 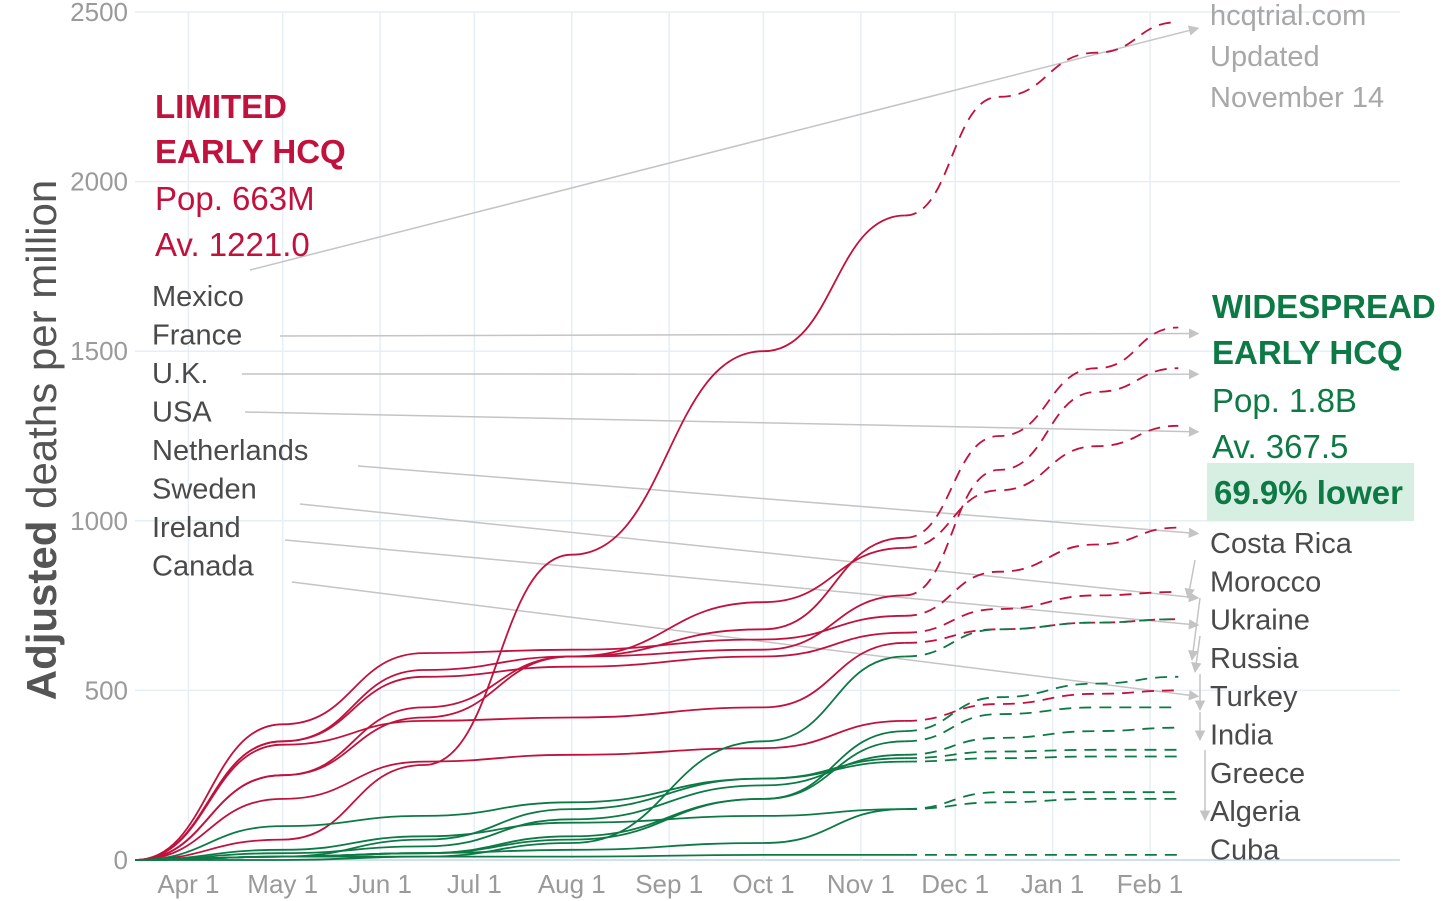 What do you see at coordinates (572, 884) in the screenshot?
I see `x-tick-label: Aug 1` at bounding box center [572, 884].